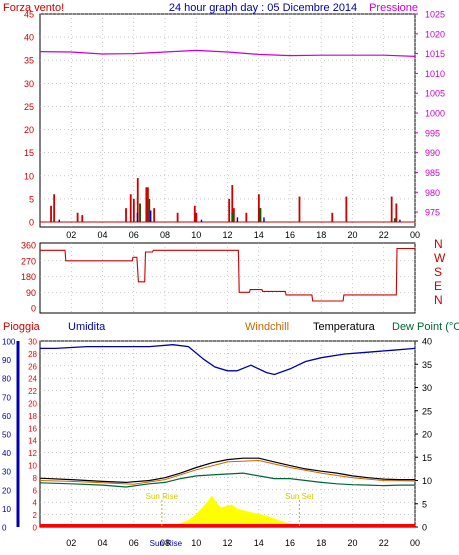  I want to click on x-tick-label: 12, so click(227, 235).